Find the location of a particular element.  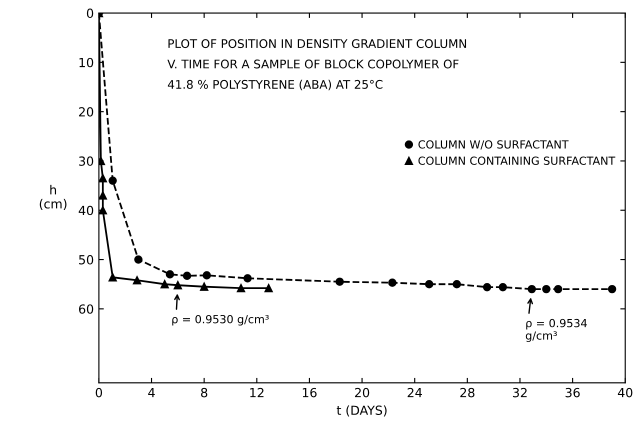

x-tick-label: 8 is located at coordinates (204, 393).